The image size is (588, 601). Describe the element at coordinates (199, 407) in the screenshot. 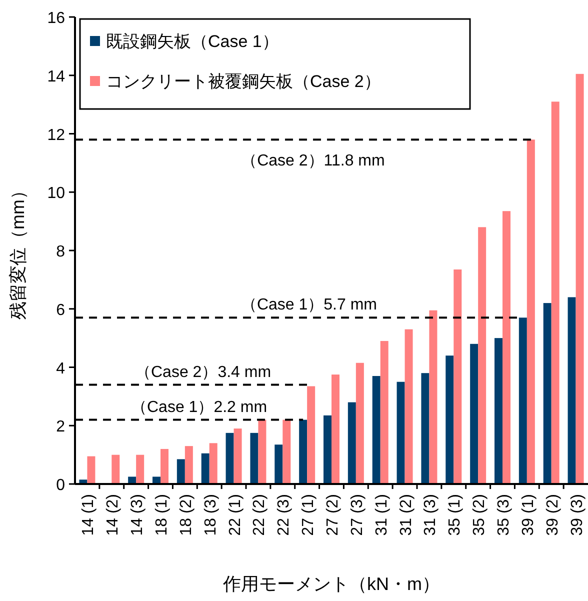

I see `ref-line-label: （Case 1）2.2 mm` at that location.